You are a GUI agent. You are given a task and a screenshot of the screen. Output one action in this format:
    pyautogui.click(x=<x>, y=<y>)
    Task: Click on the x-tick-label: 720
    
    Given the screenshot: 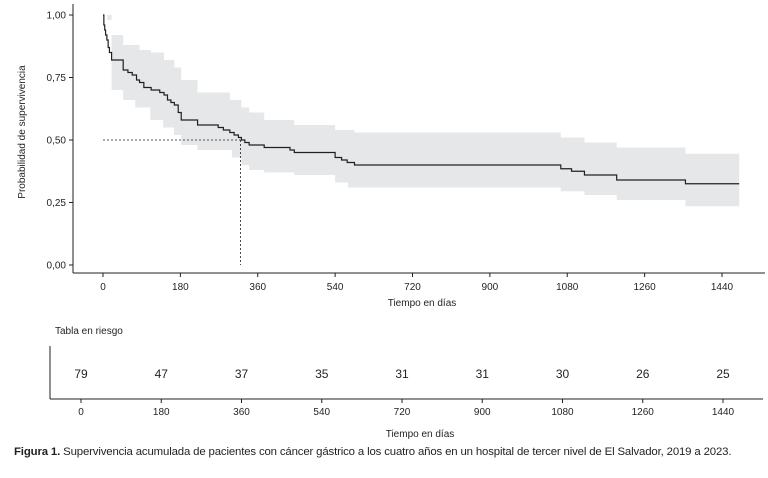 What is the action you would take?
    pyautogui.click(x=412, y=287)
    